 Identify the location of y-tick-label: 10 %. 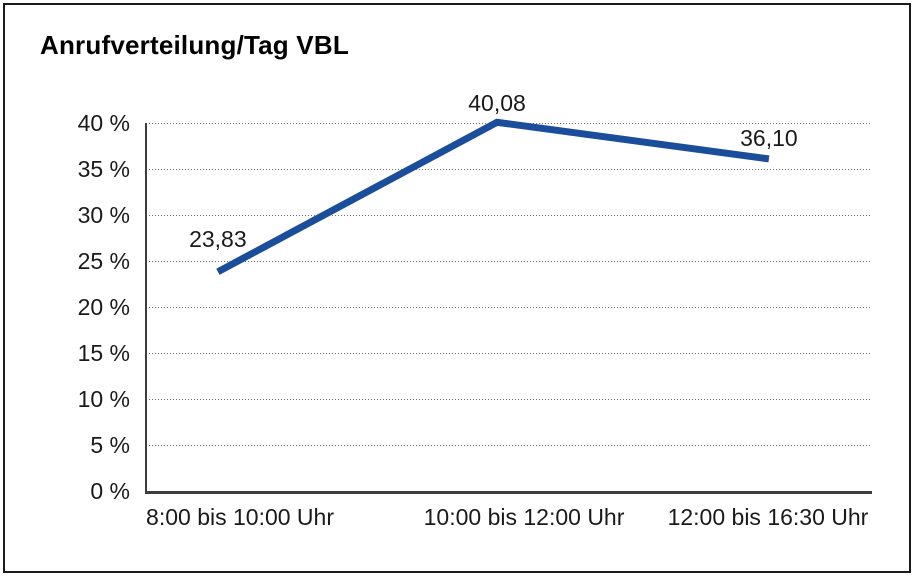
(103, 399).